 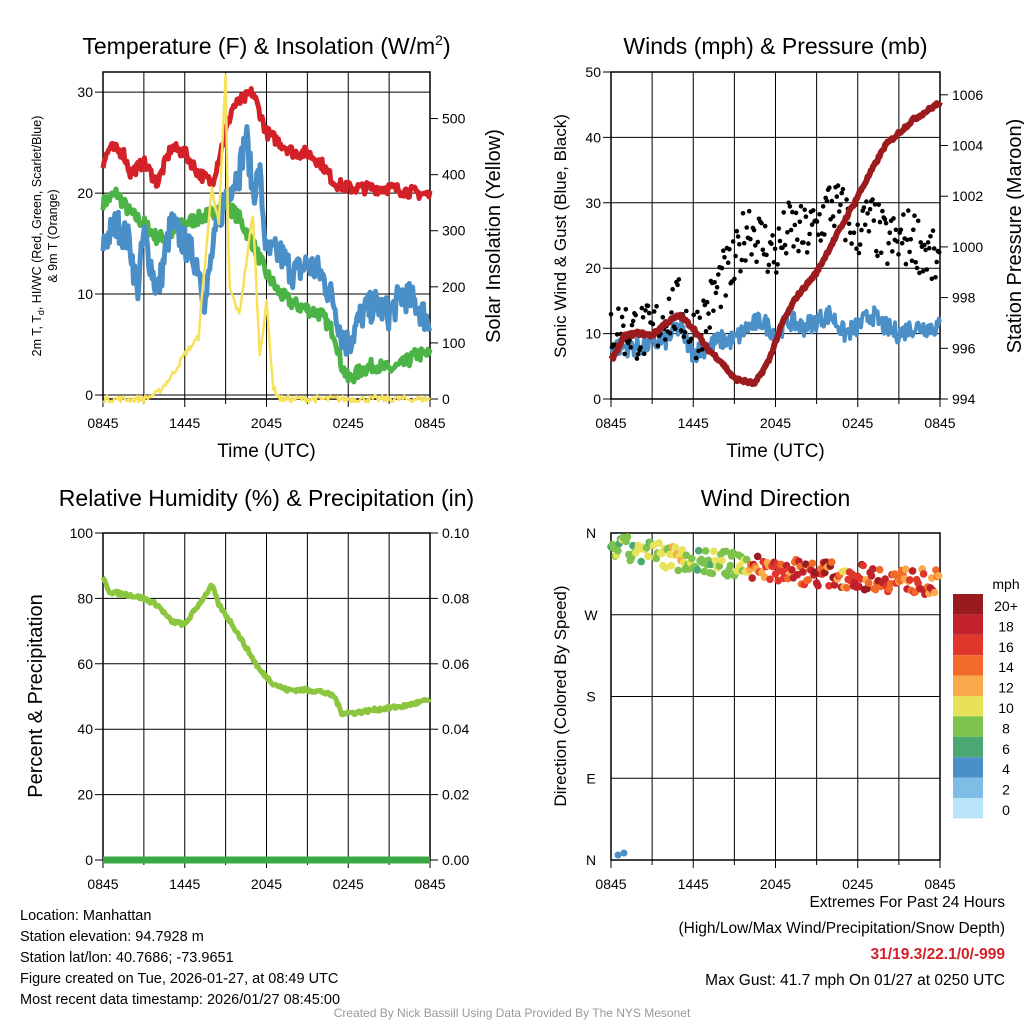 I want to click on y-axis-label-pressure: Station Pressure (Maroon), so click(x=1014, y=236).